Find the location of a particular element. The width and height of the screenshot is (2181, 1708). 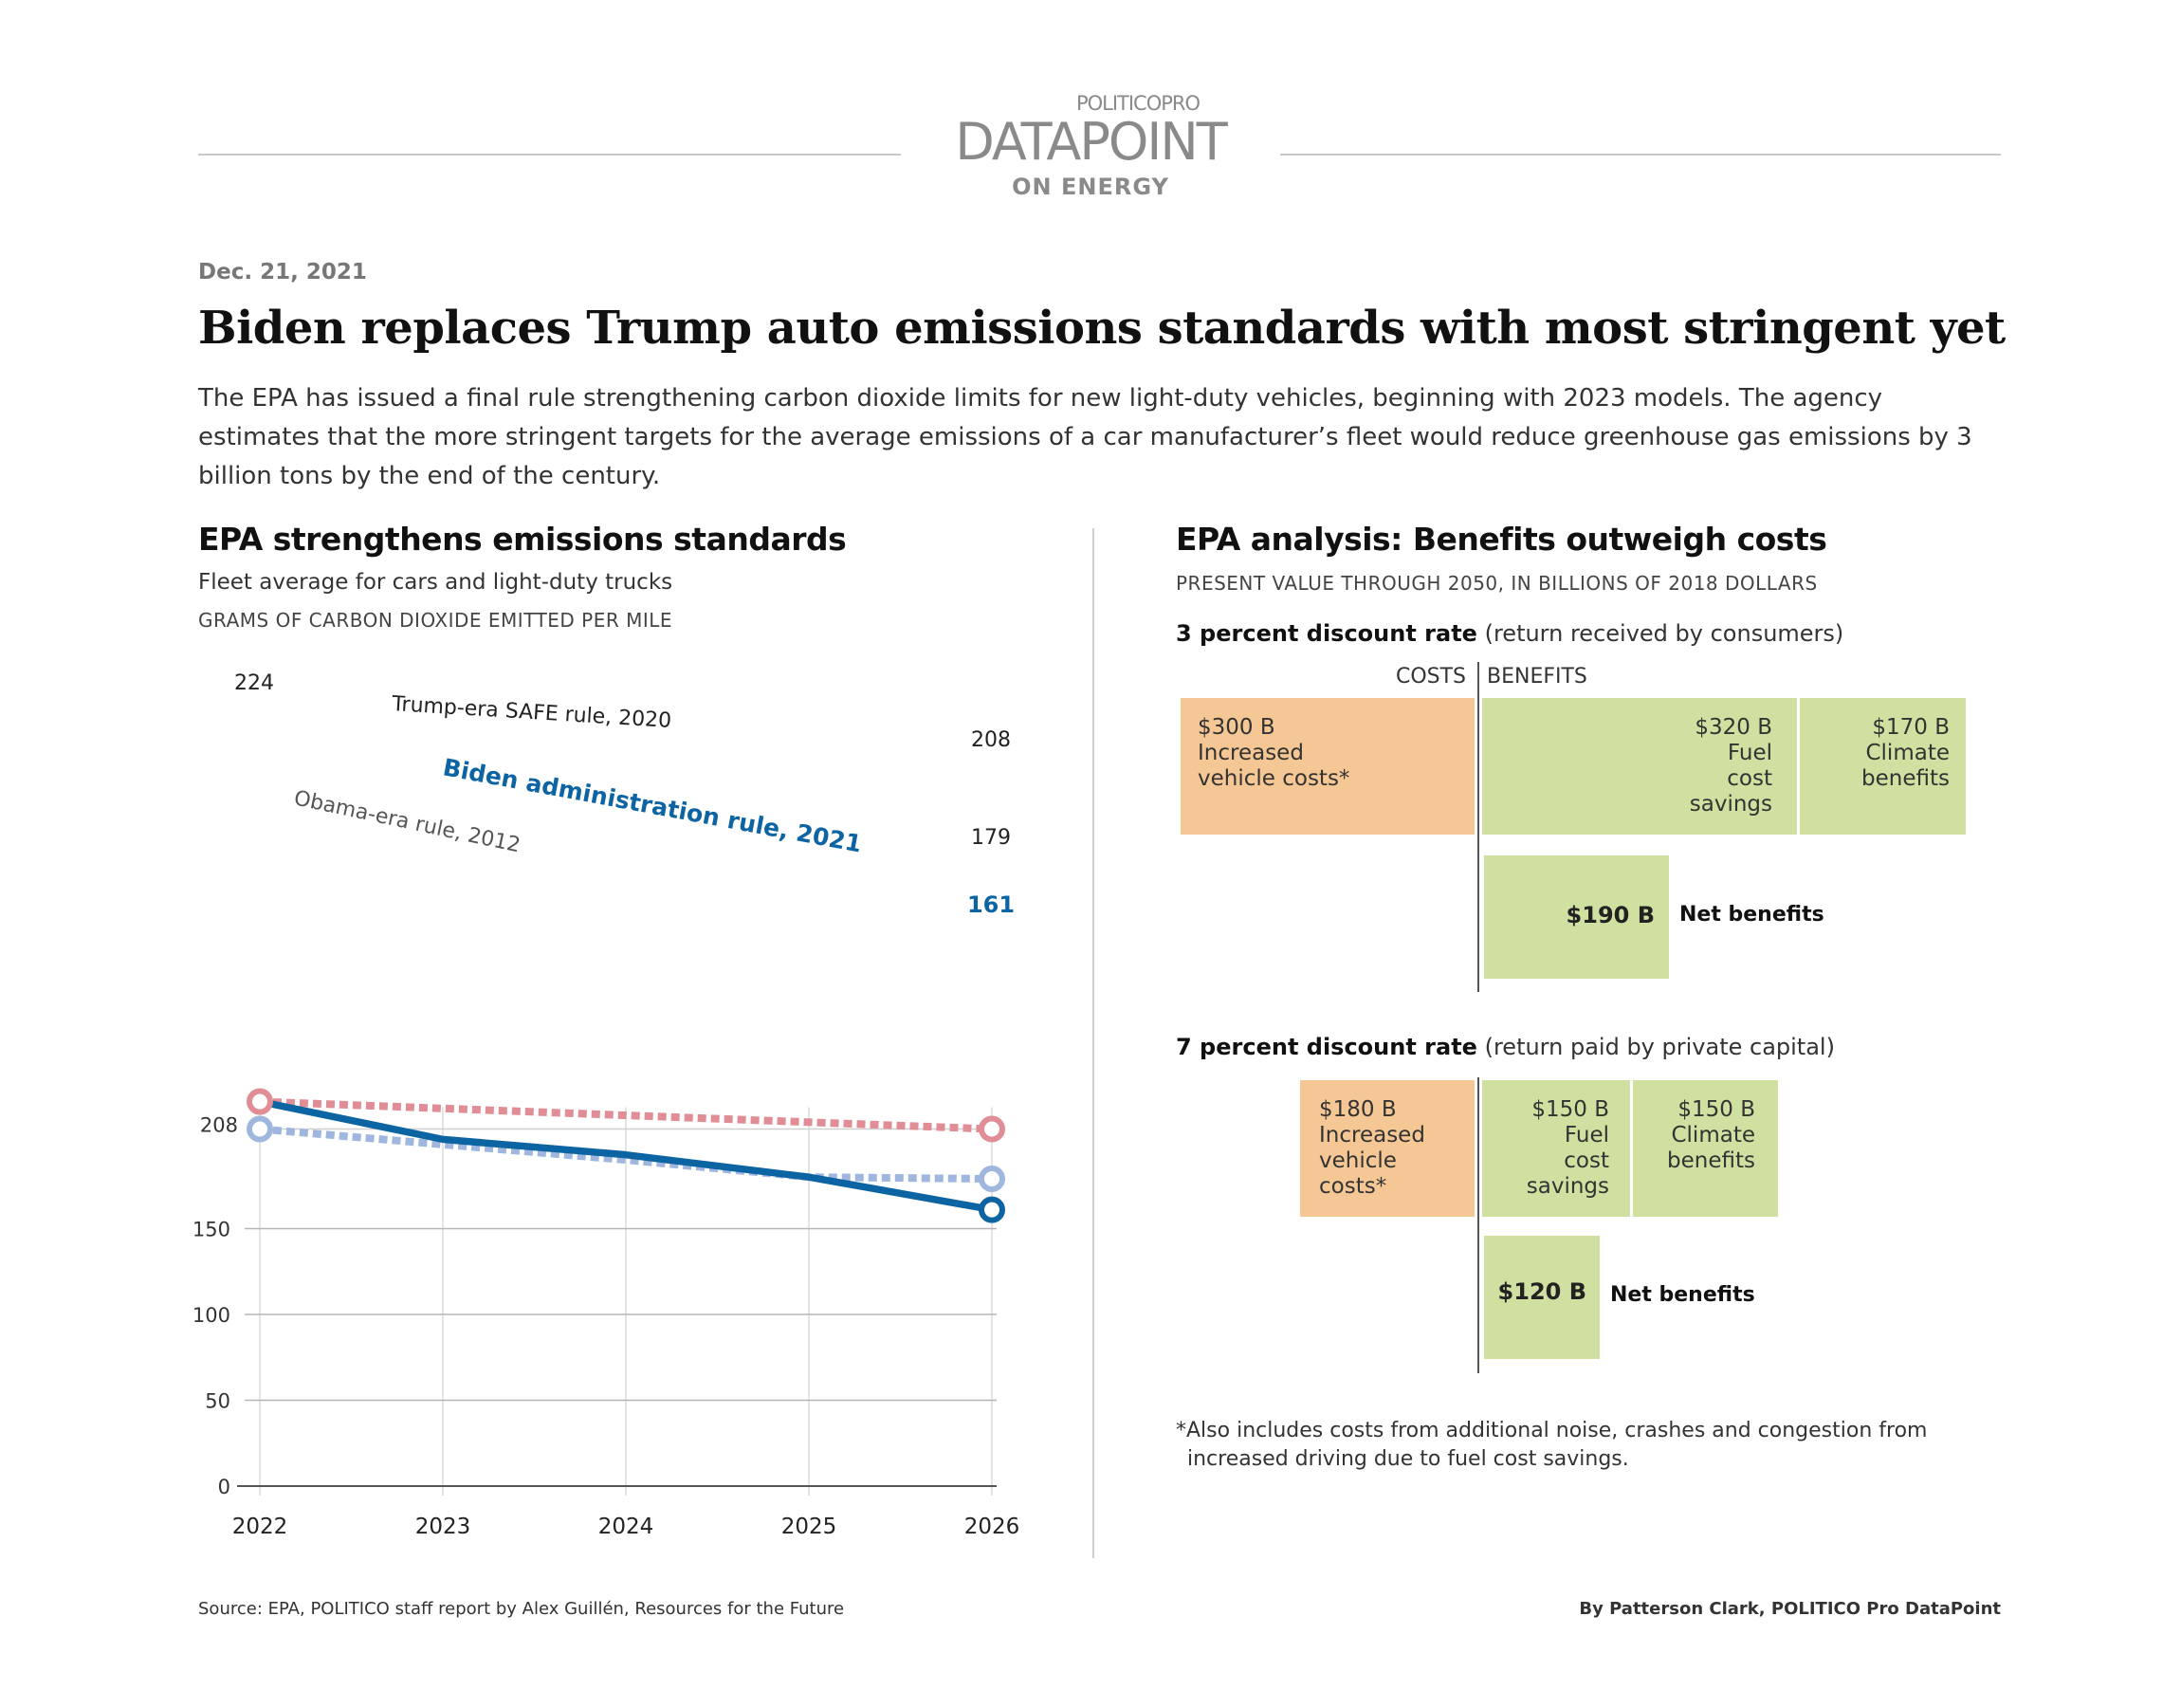

panel7-climate-label: Climate benefits is located at coordinates (1711, 1148).